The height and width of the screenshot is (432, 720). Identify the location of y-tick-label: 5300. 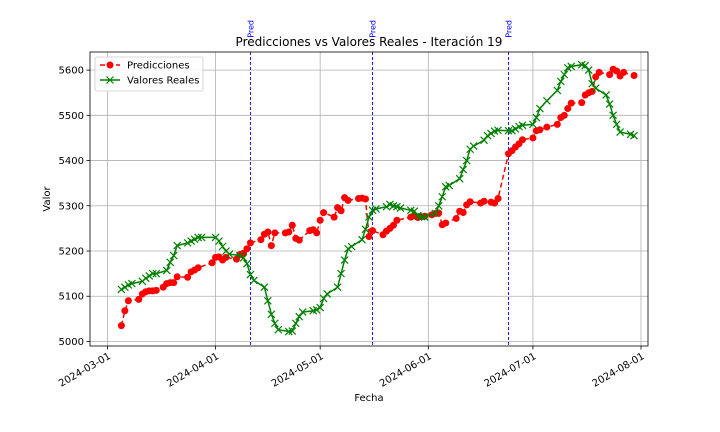
(71, 206).